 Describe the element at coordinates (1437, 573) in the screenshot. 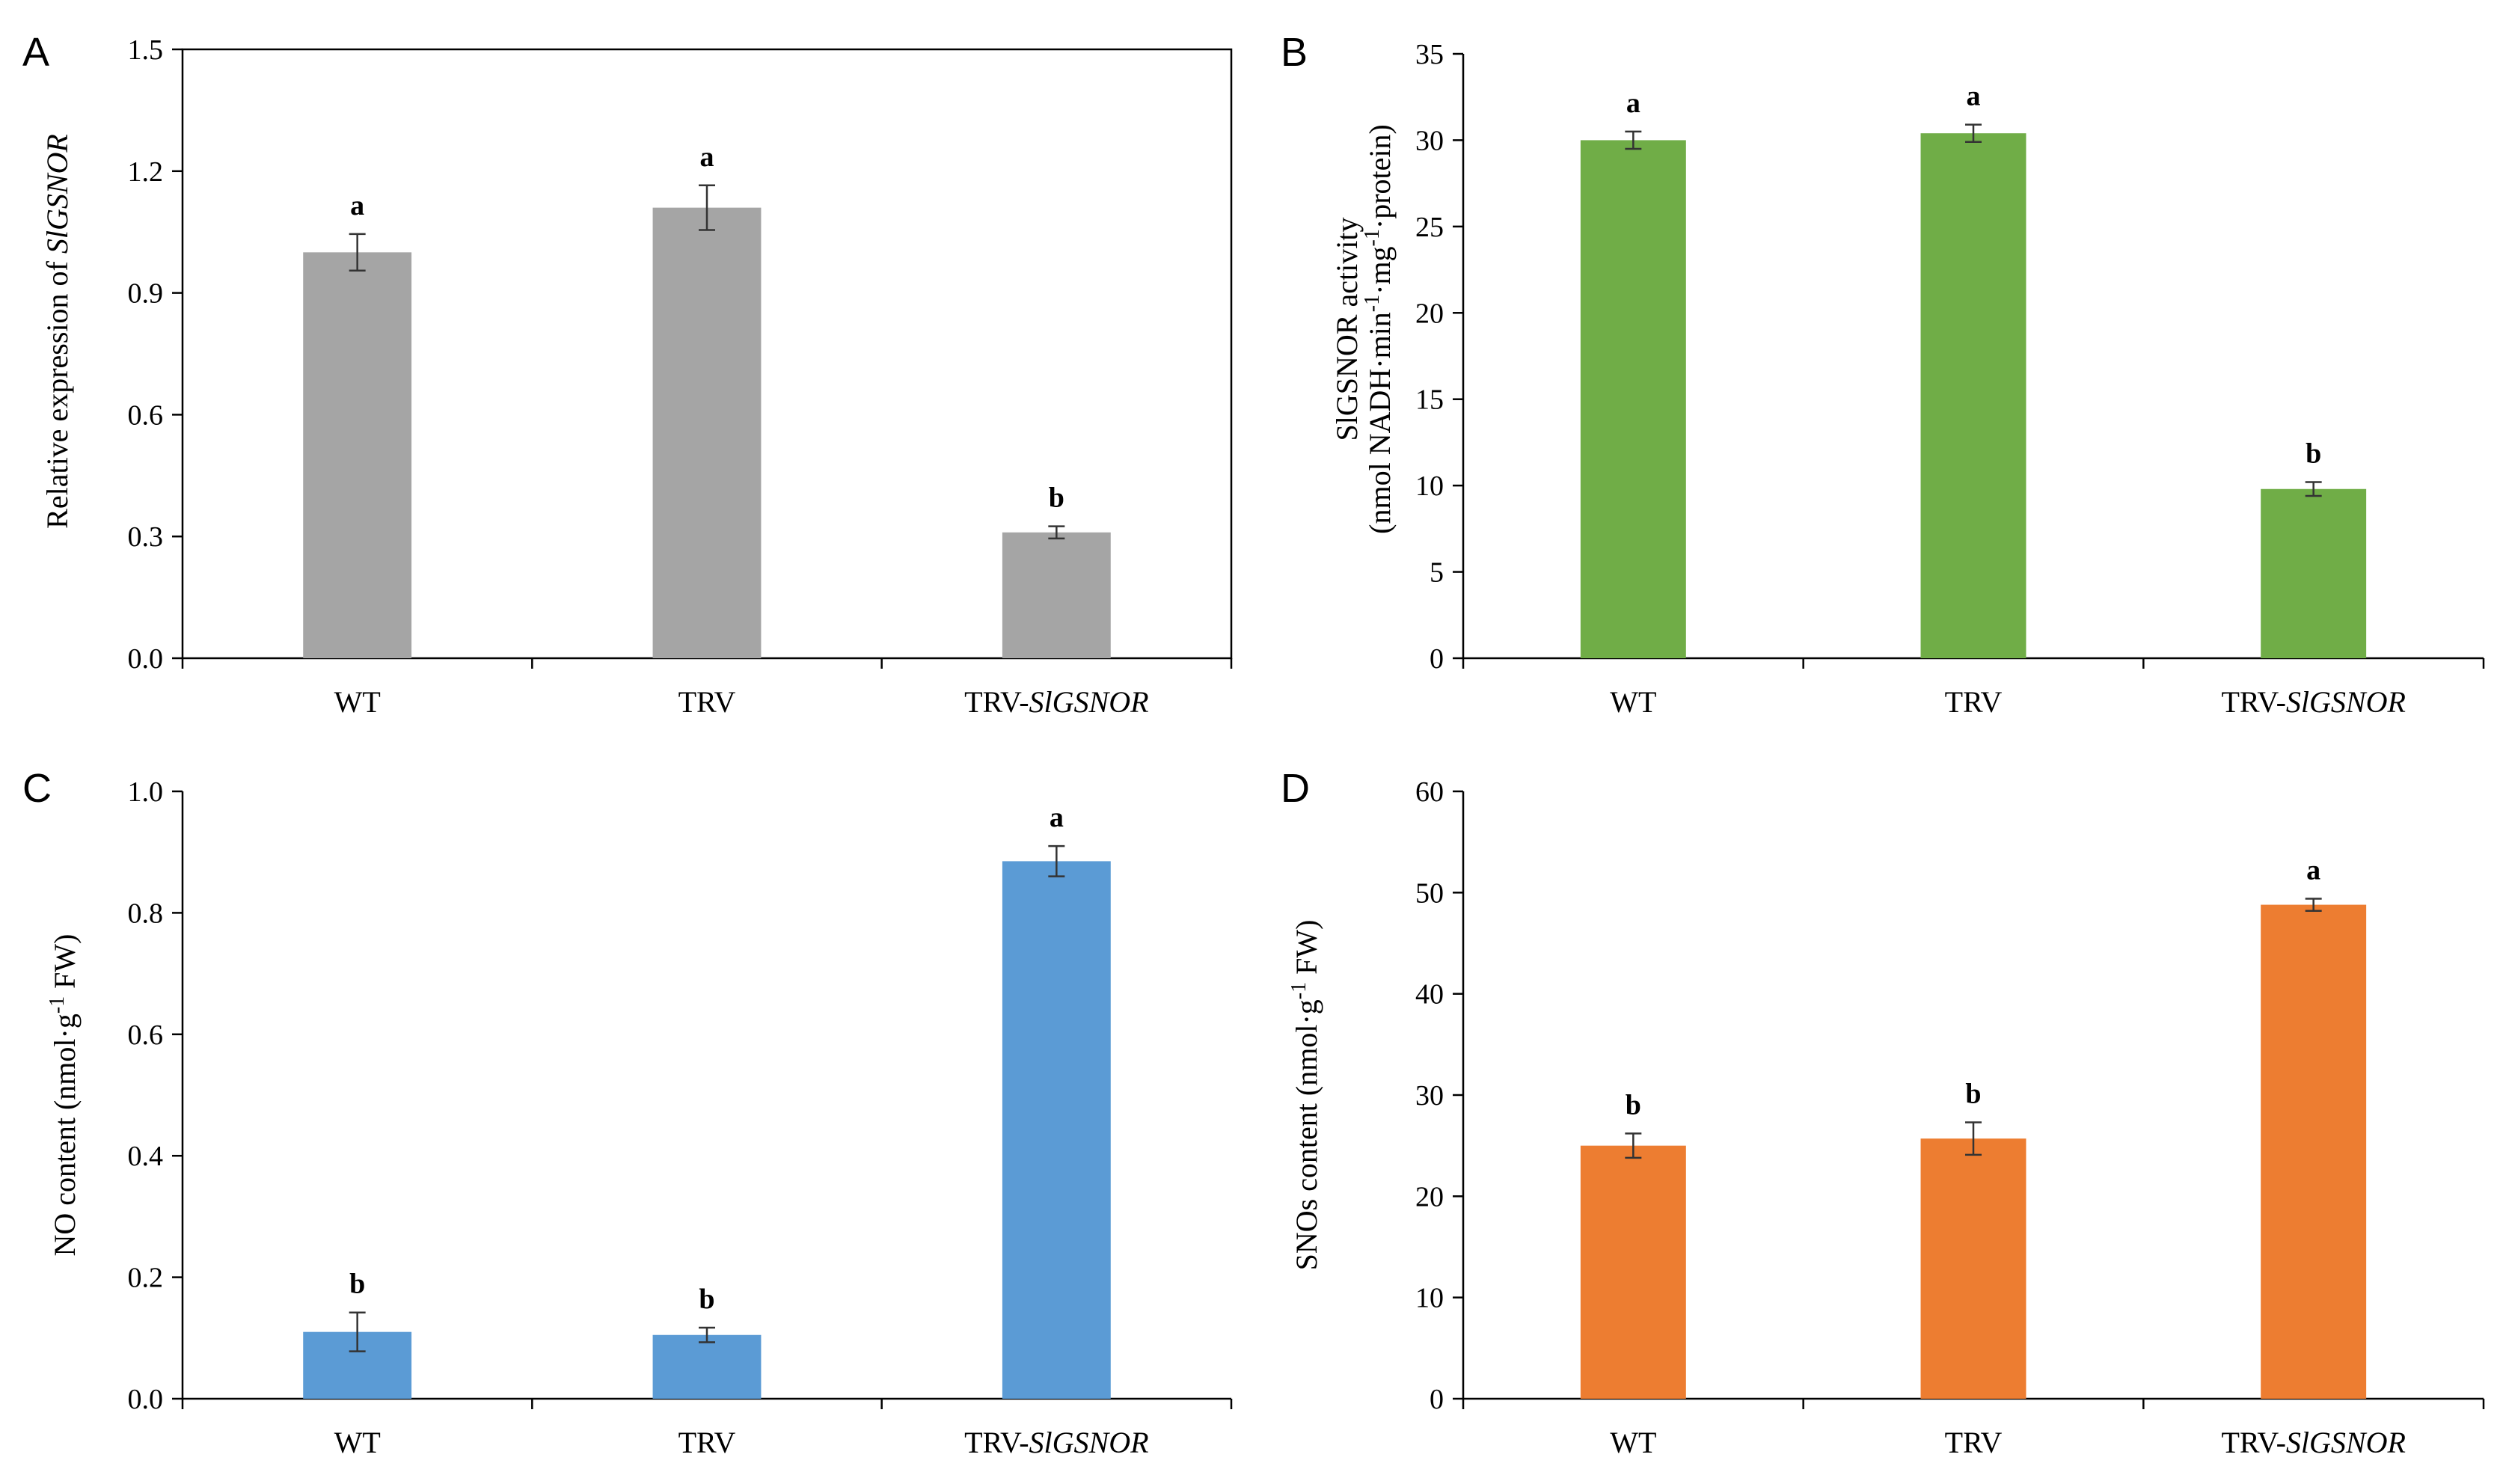

I see `y-tick-label: 5` at that location.